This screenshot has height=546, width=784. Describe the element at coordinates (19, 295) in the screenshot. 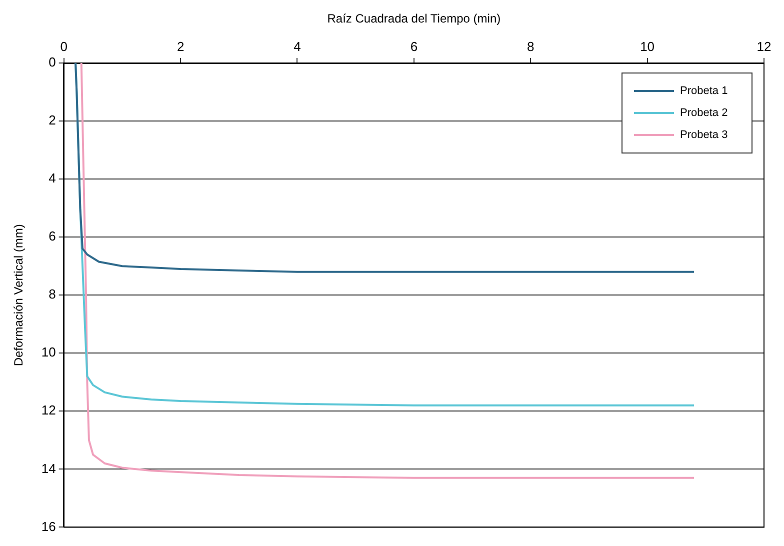

I see `y-axis-title: Deformación Vertical (mm)` at that location.